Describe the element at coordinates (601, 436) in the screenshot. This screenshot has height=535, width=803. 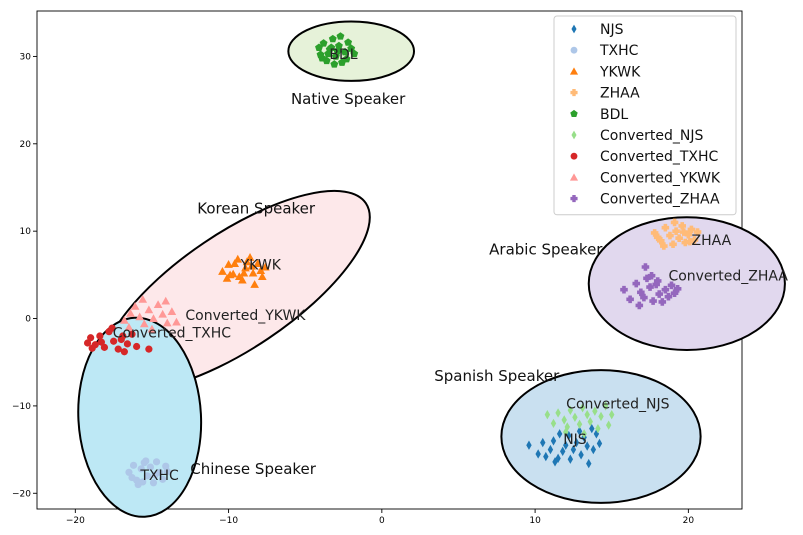
I see `cluster-ellipse` at that location.